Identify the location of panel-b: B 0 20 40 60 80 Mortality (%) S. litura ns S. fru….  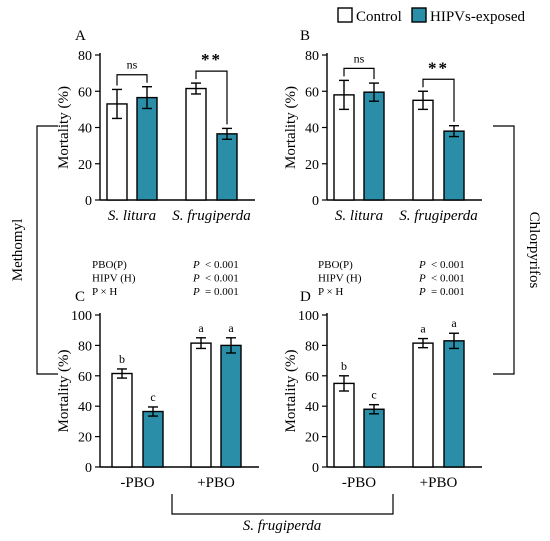
(382, 126).